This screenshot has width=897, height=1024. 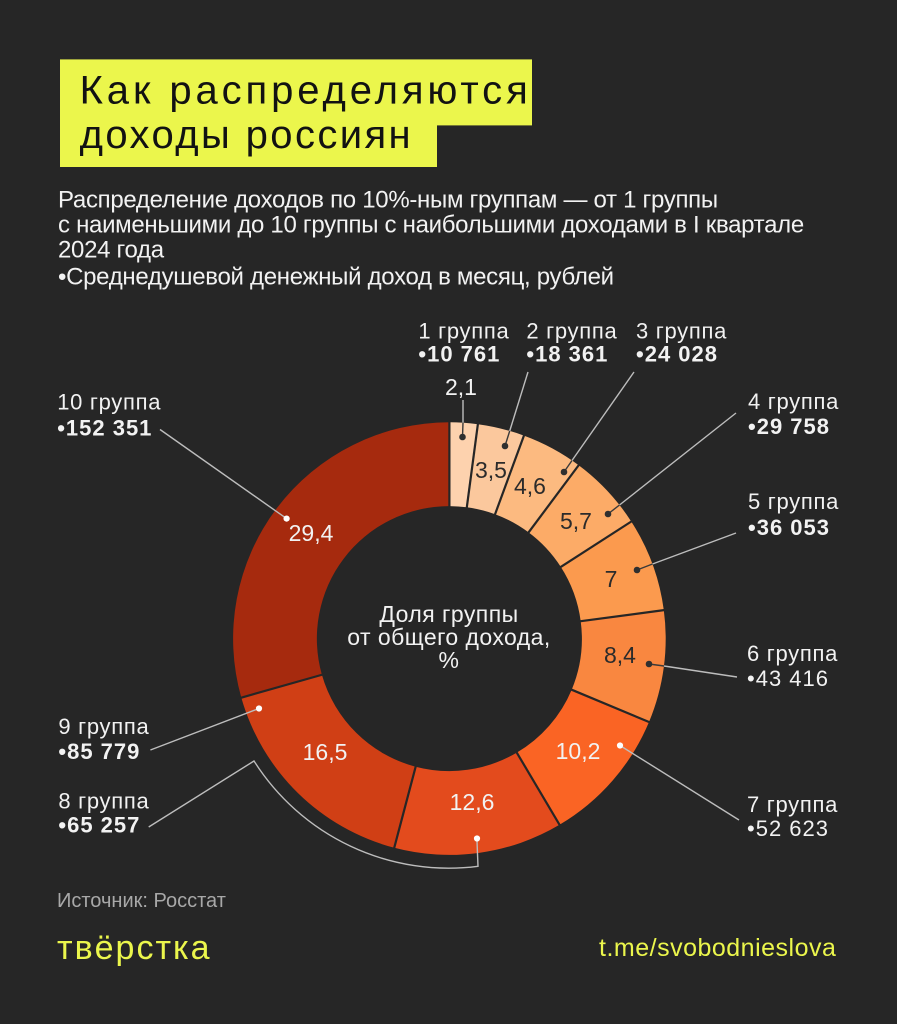 What do you see at coordinates (461, 387) in the screenshot?
I see `svg-text: 2,1` at bounding box center [461, 387].